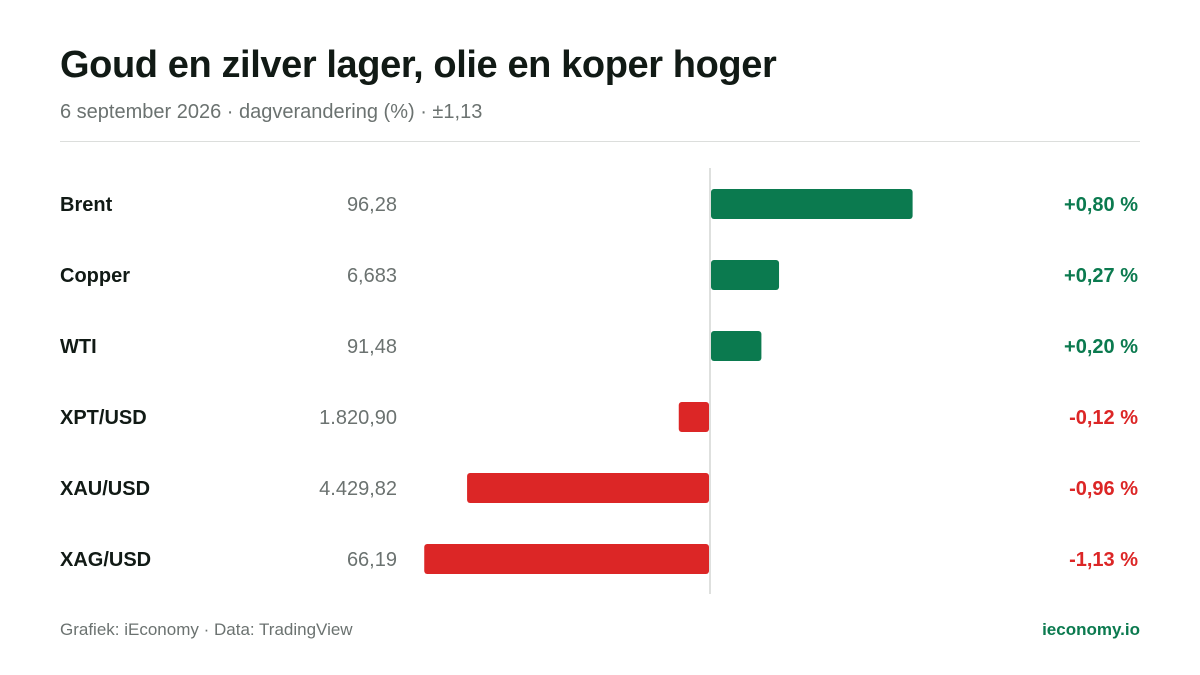 This screenshot has width=1200, height=675. What do you see at coordinates (1101, 347) in the screenshot?
I see `value-label: +0,20 %` at bounding box center [1101, 347].